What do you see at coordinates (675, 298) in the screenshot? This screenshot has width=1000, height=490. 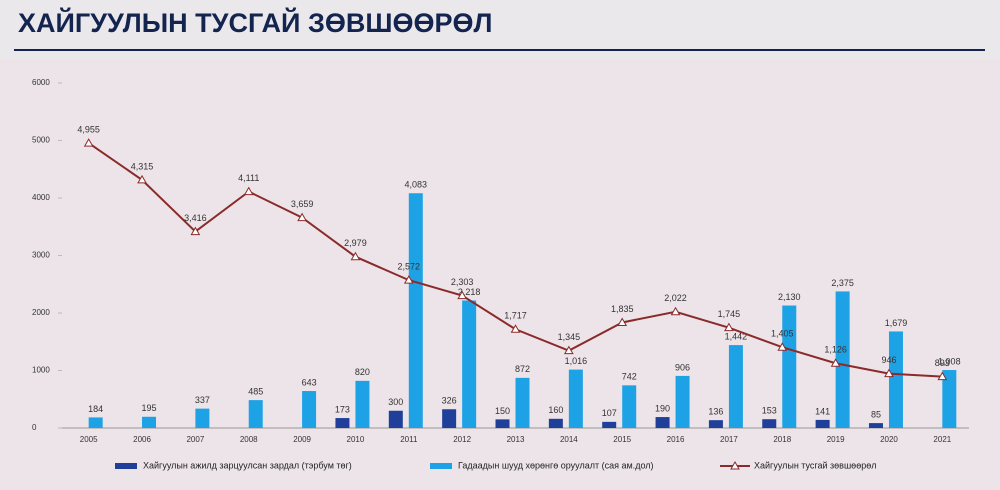 I see `data-label: 2,022` at bounding box center [675, 298].